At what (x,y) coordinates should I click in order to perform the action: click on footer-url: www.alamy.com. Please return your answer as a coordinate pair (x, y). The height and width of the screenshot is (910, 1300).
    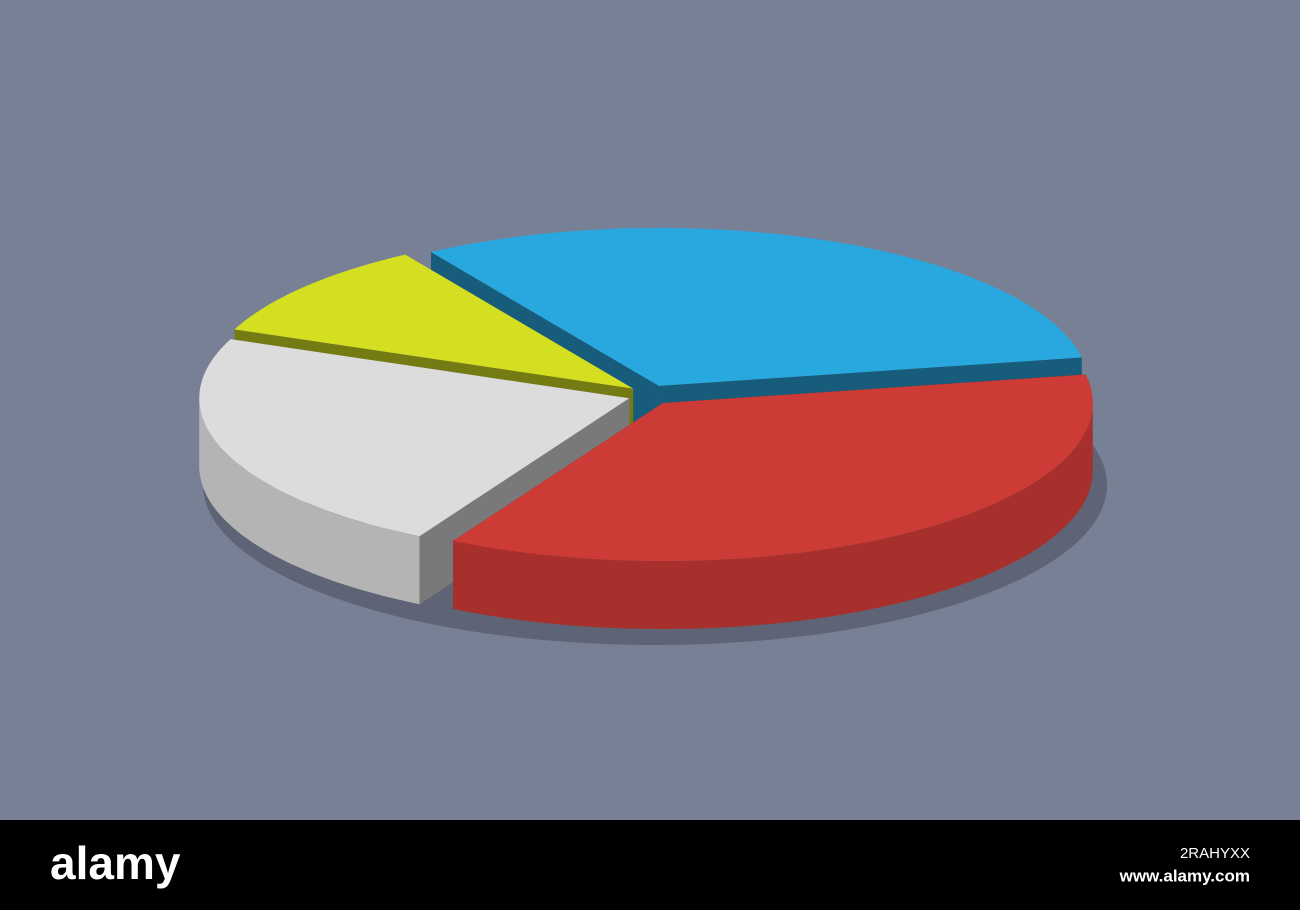
    Looking at the image, I should click on (1184, 875).